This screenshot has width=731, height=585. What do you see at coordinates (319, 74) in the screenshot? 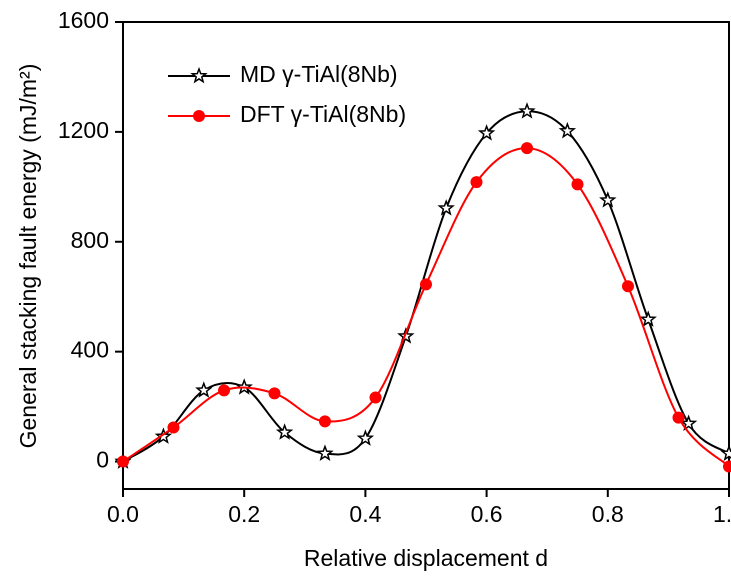
I see `legend-label: MD γ-TiAl(8Nb)` at bounding box center [319, 74].